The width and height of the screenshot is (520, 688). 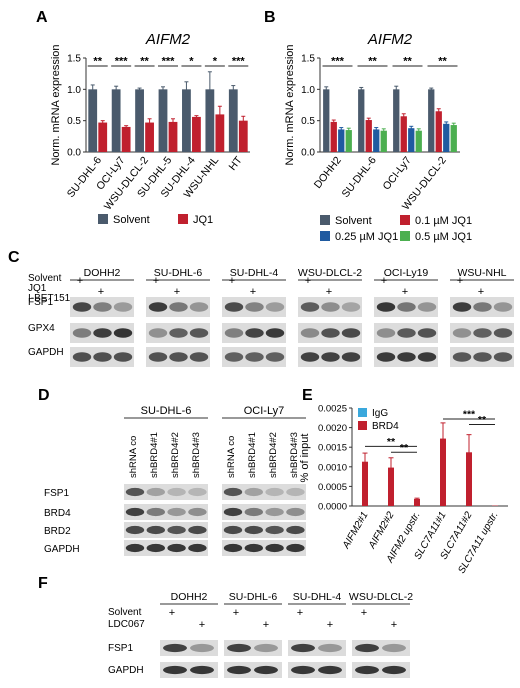 What do you see at coordinates (308, 90) in the screenshot?
I see `y-tick-label: 1.0` at bounding box center [308, 90].